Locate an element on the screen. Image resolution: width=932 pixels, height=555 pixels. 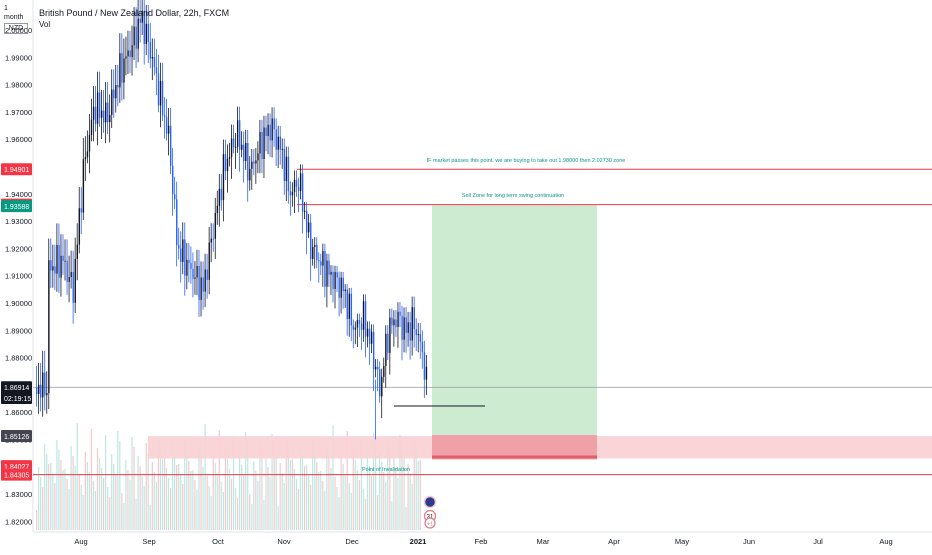
profit-target-zone is located at coordinates (514, 331).